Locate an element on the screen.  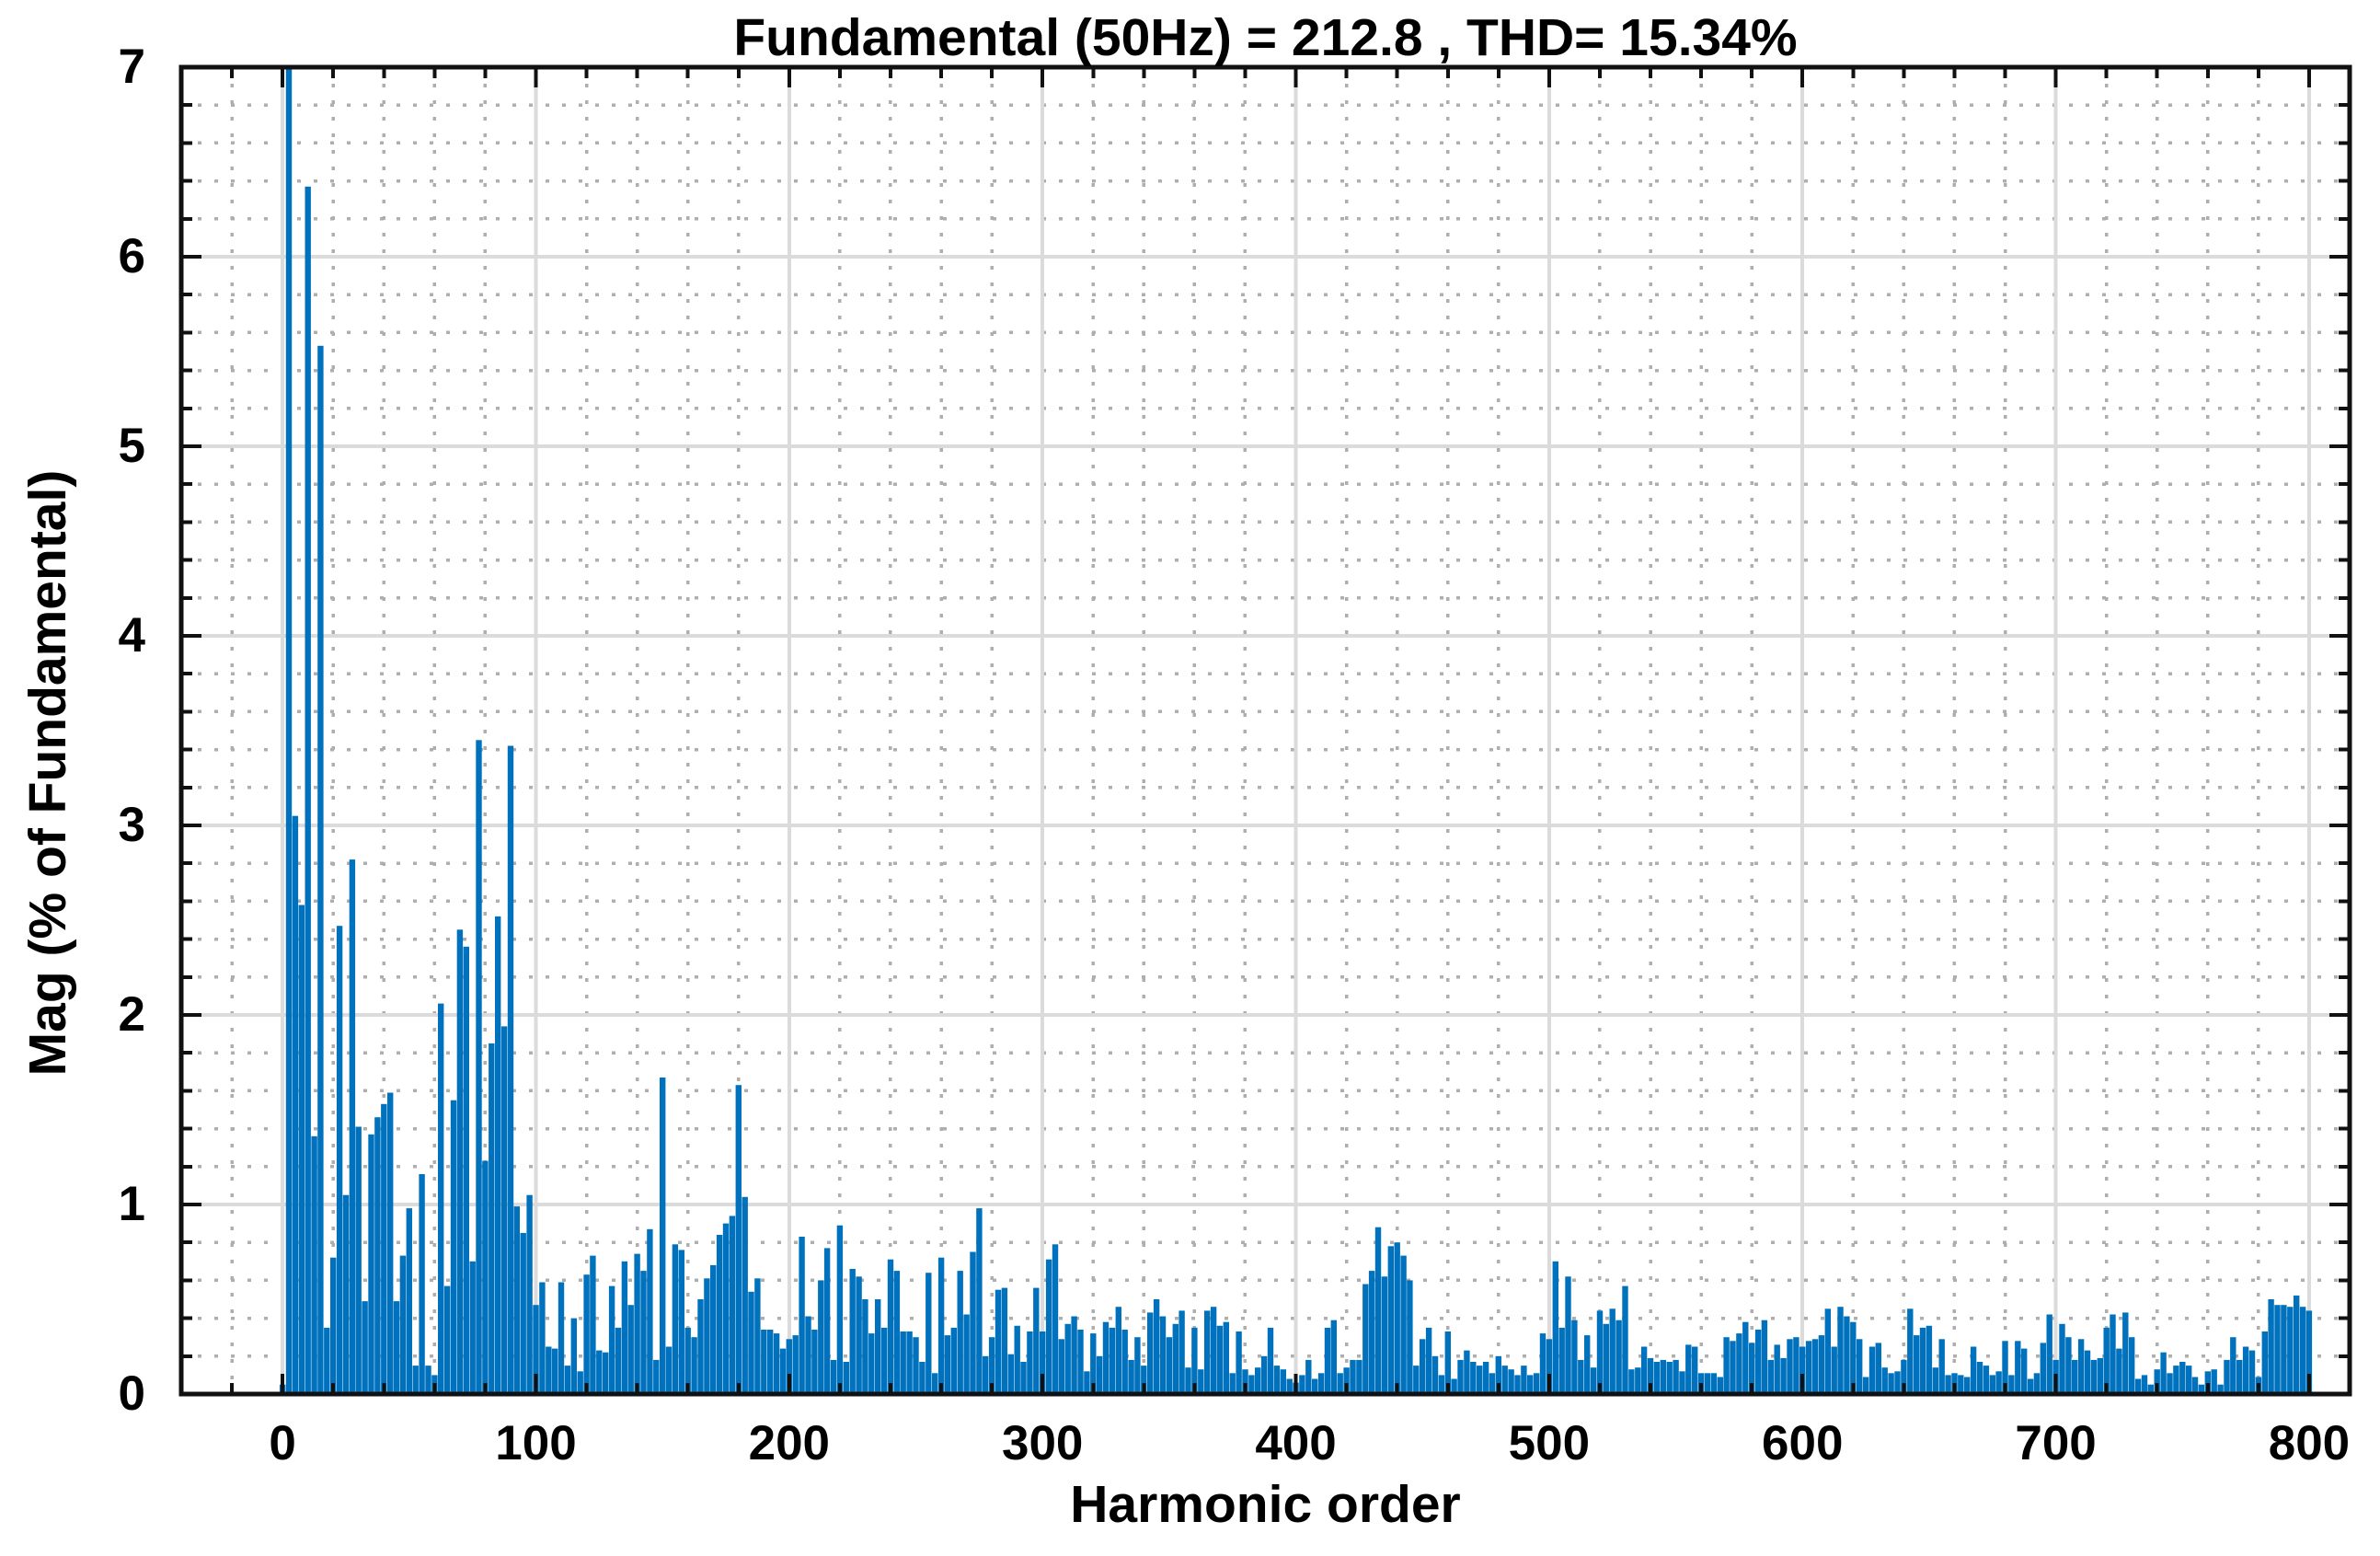
x-tick-label: 600 is located at coordinates (1803, 1443).